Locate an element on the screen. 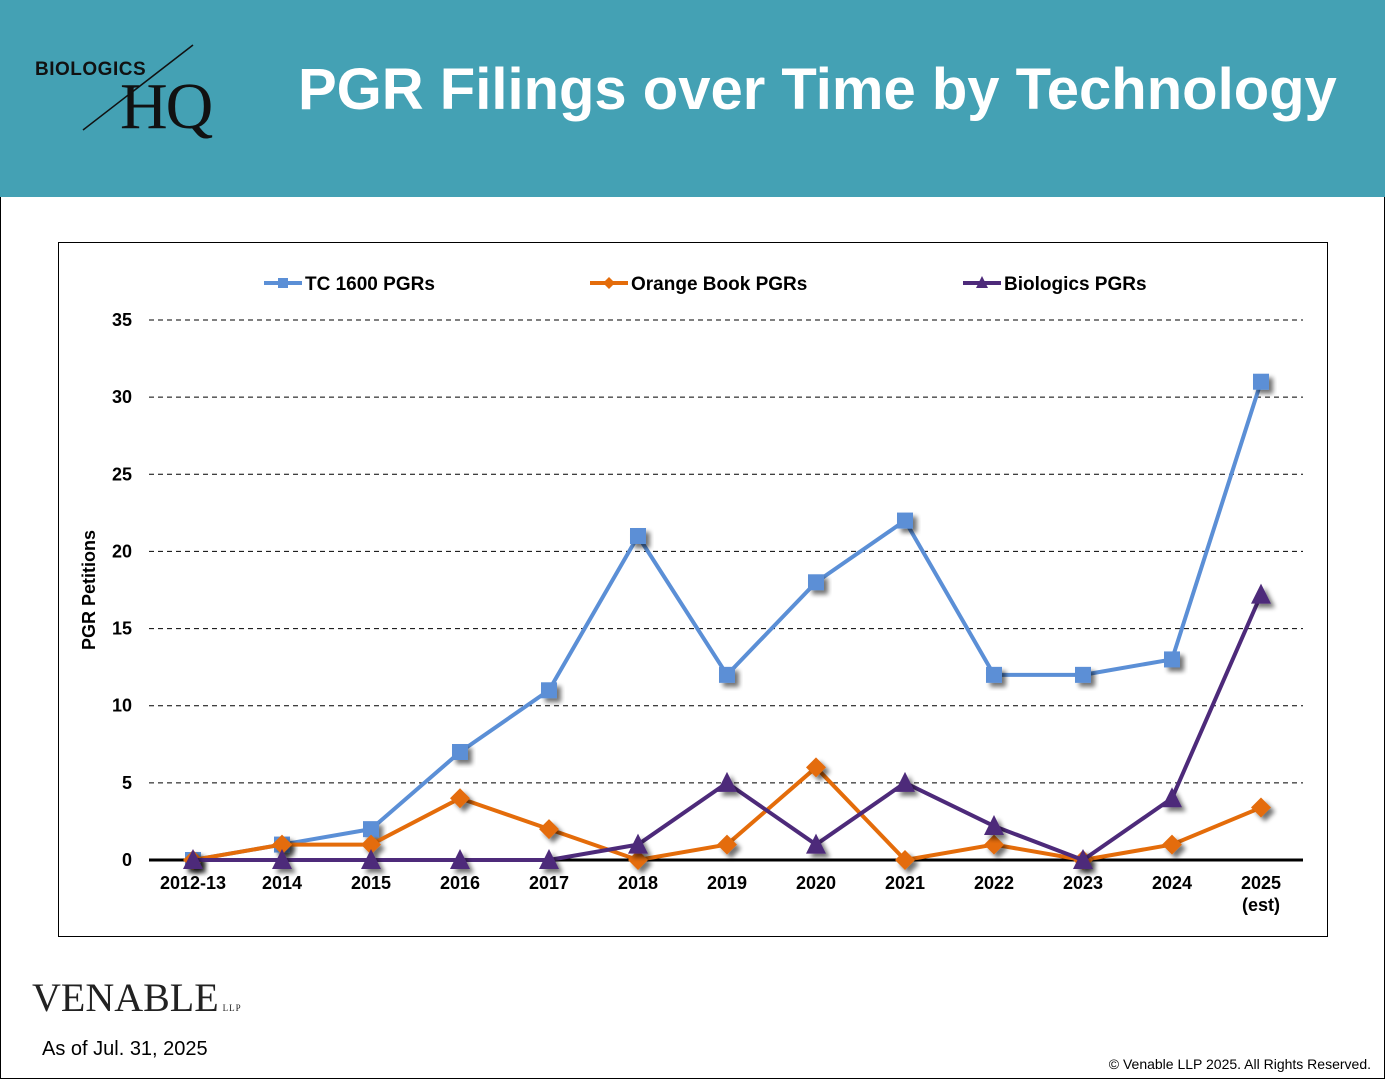 The image size is (1385, 1079). venable-brand: VENABLE is located at coordinates (125, 997).